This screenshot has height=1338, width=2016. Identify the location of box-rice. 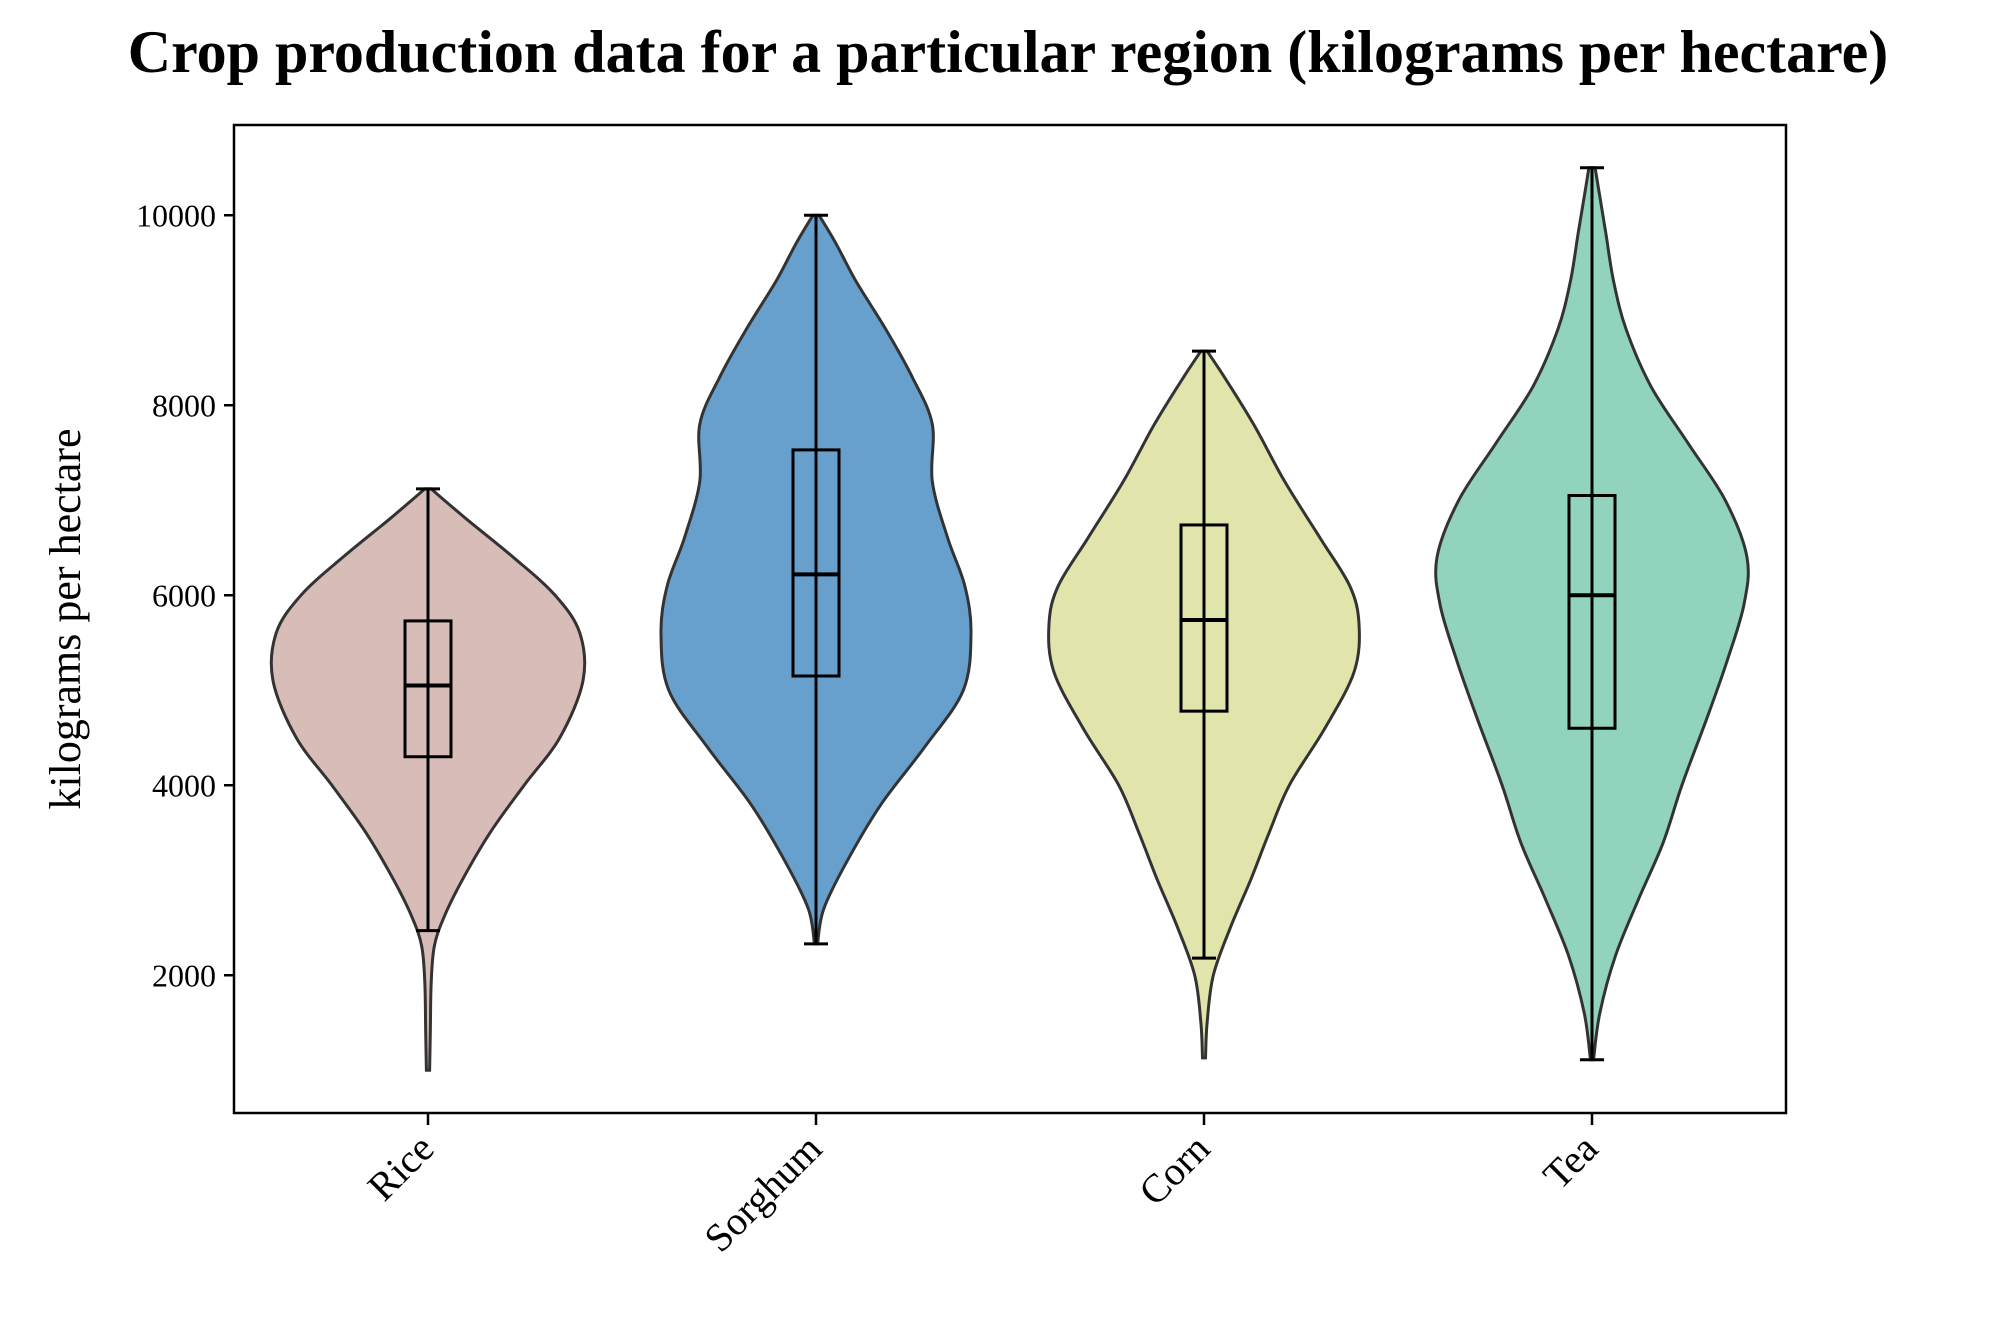
(428, 689).